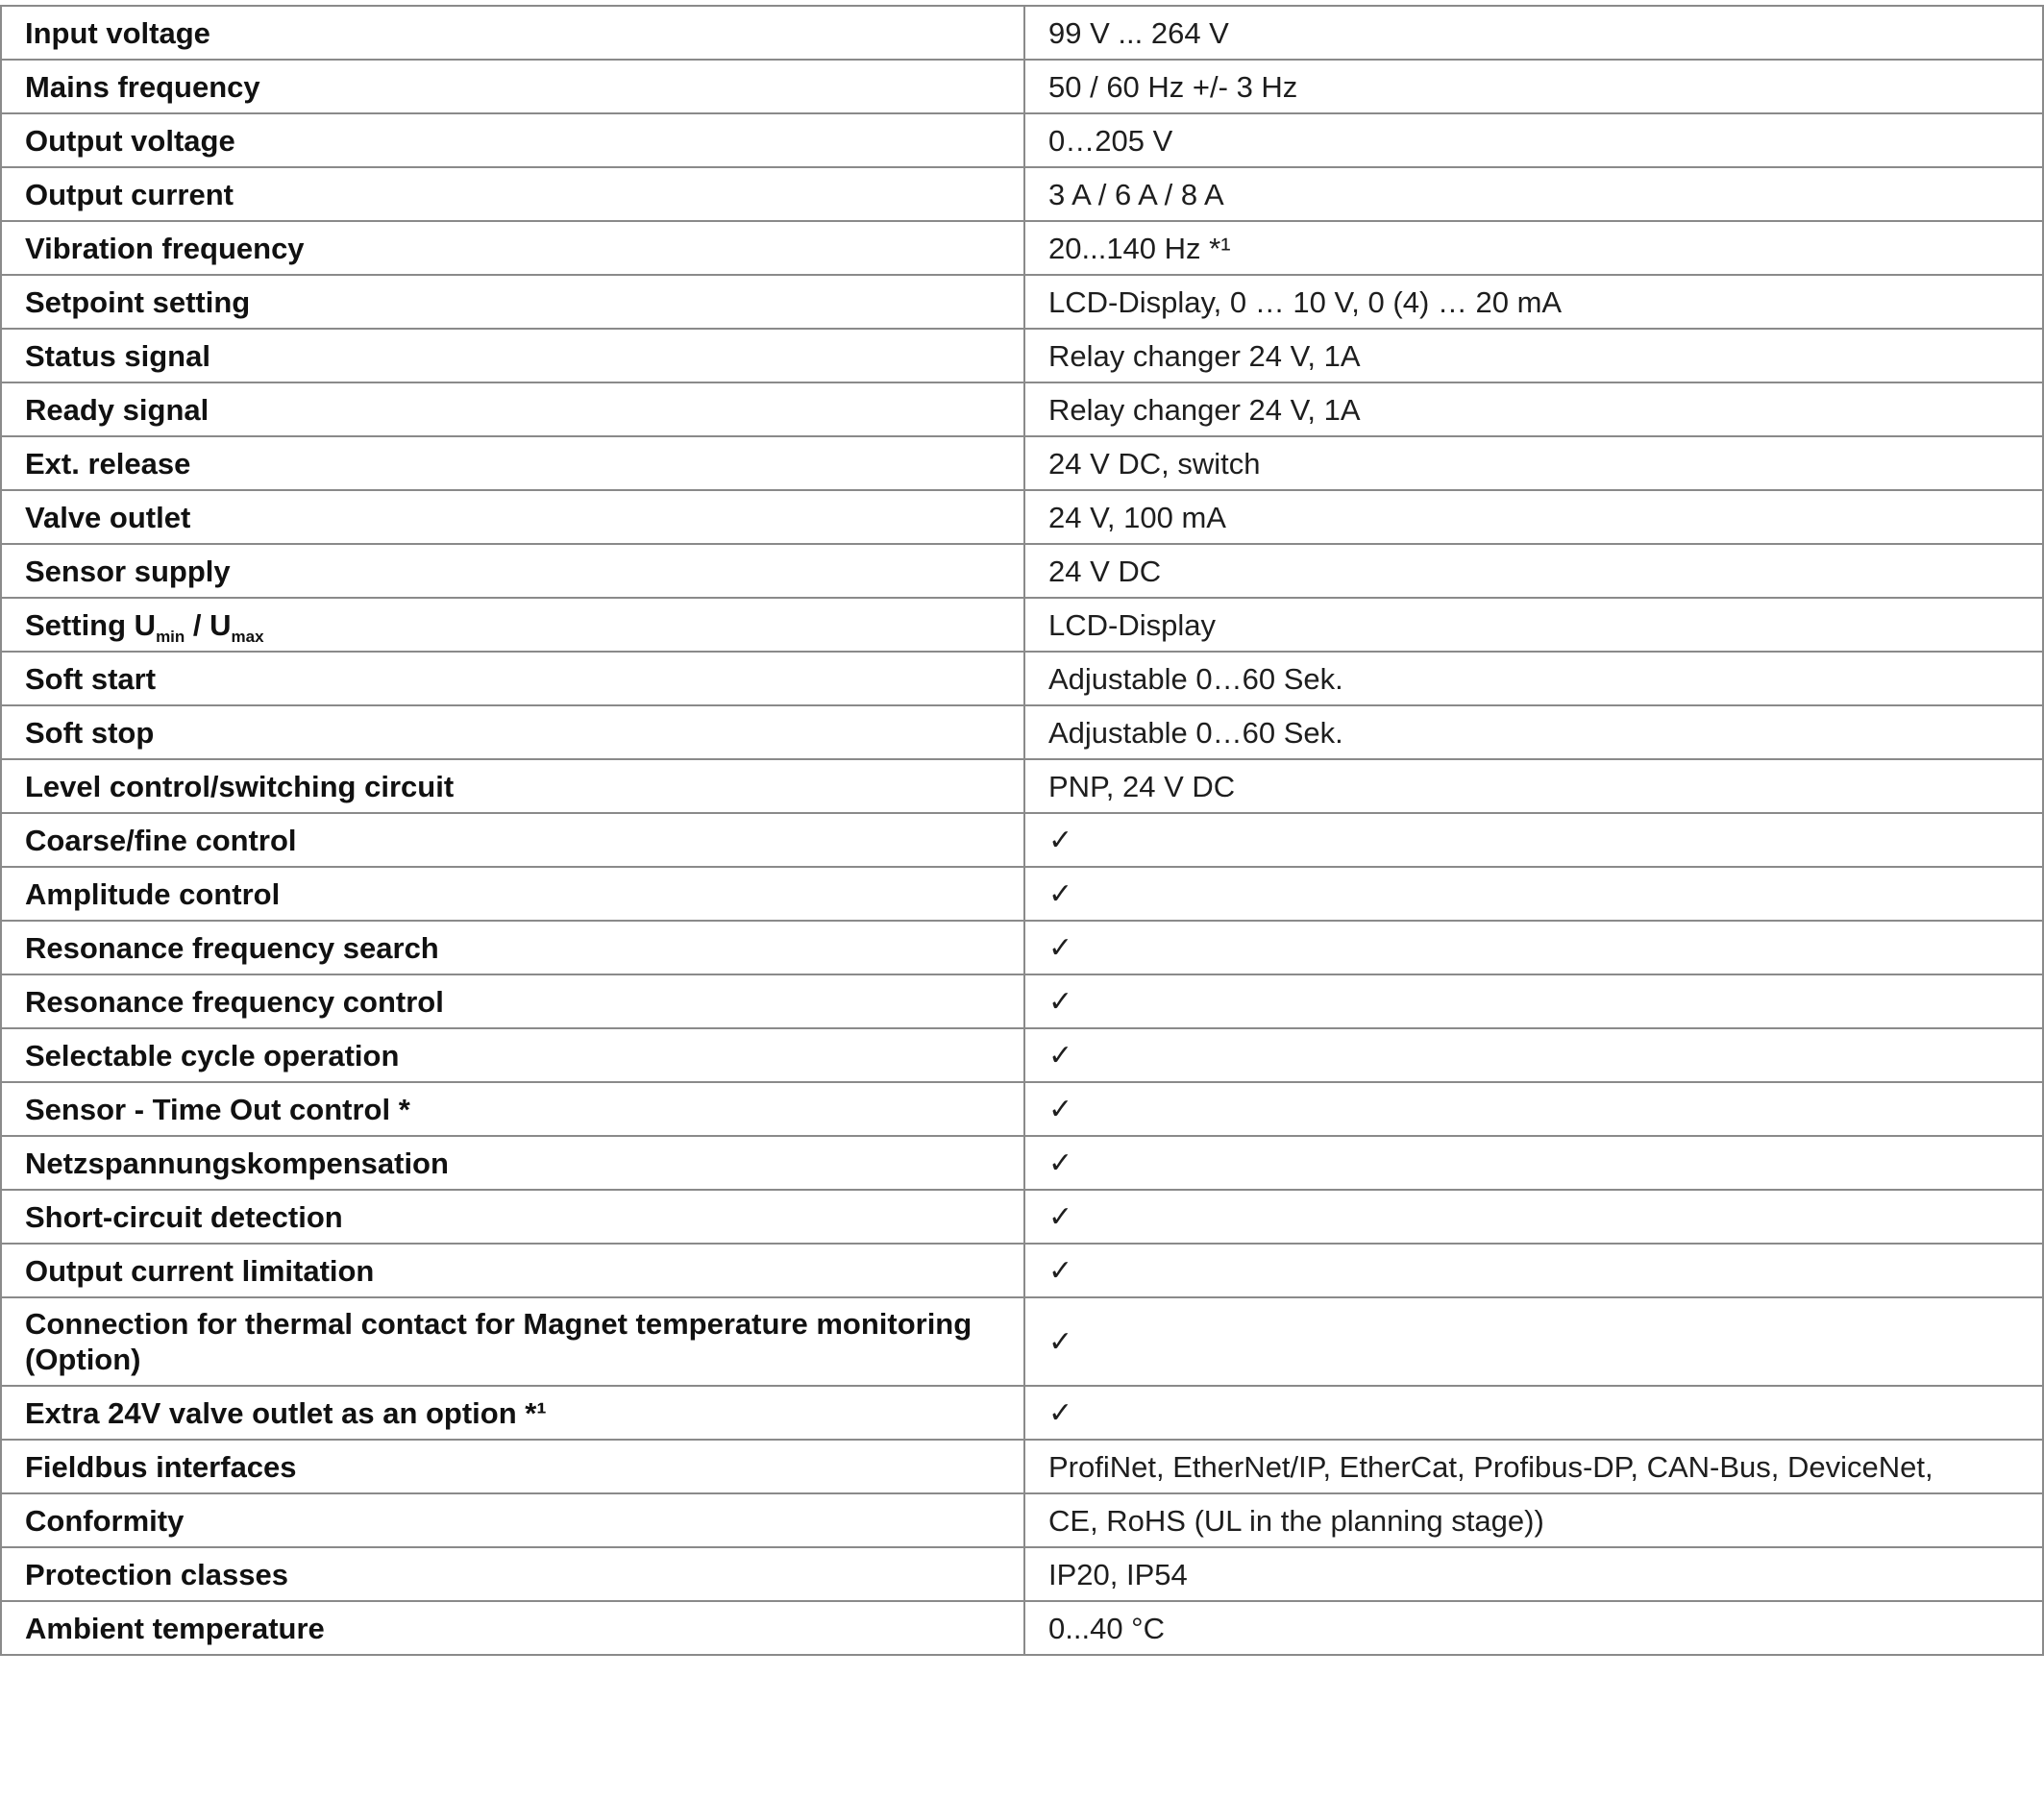 Image resolution: width=2044 pixels, height=1800 pixels. What do you see at coordinates (1533, 194) in the screenshot?
I see `spec-value: 3 A / 6 A / 8 A` at bounding box center [1533, 194].